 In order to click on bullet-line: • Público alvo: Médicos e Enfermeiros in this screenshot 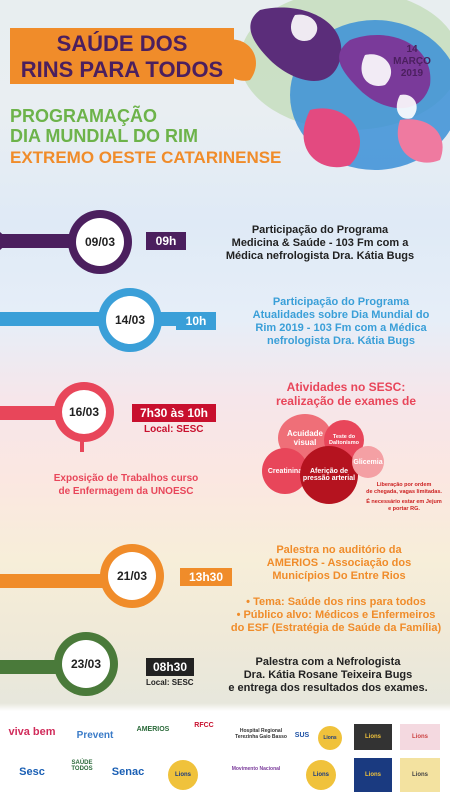, I will do `click(336, 615)`.